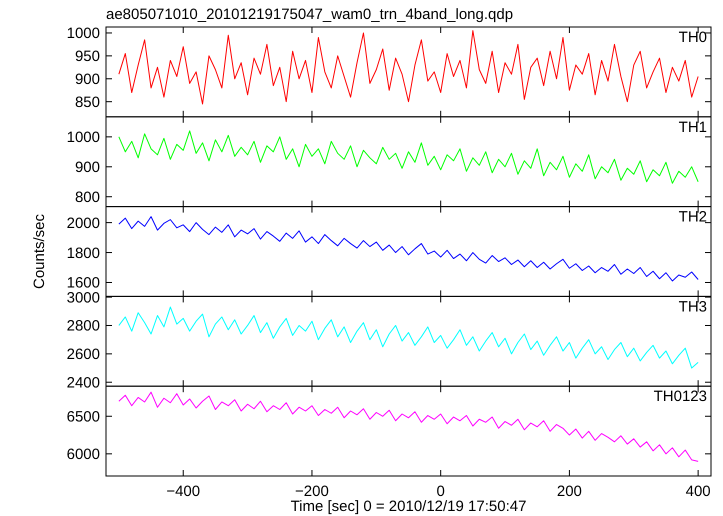 The height and width of the screenshot is (516, 723). I want to click on y-tick-label: 800, so click(87, 197).